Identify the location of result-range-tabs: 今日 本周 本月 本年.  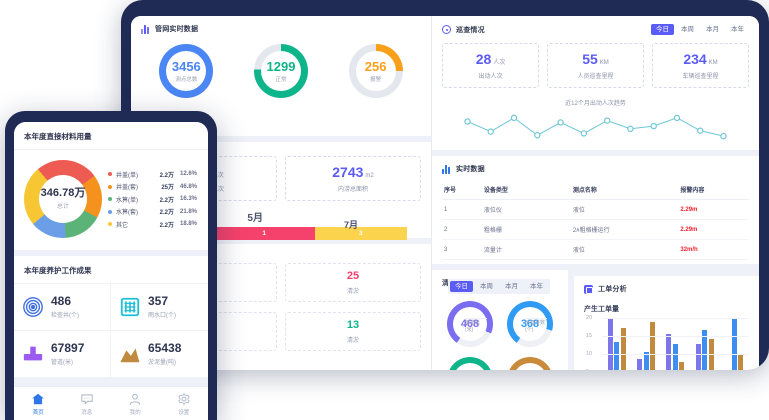
(499, 287).